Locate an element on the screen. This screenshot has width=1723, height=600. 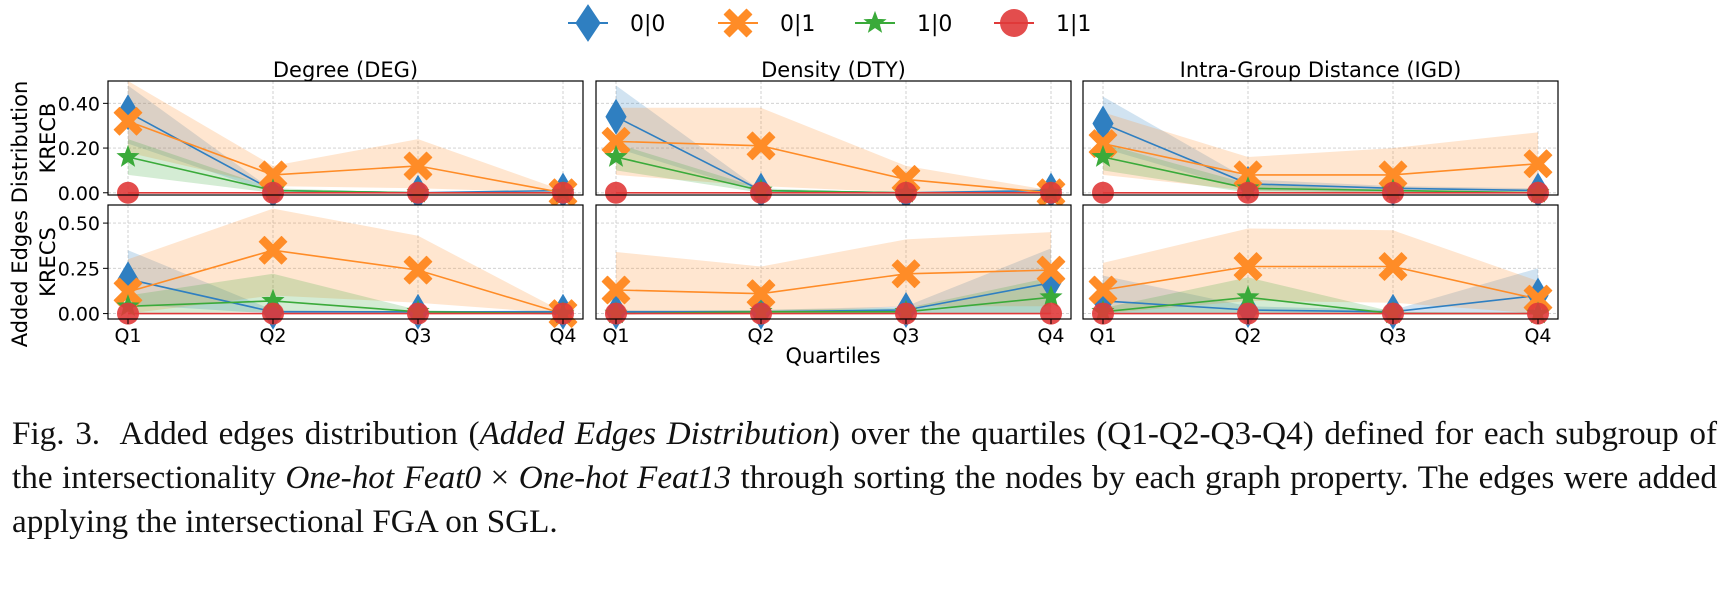
data-point-0-0-q1 is located at coordinates (616, 116).